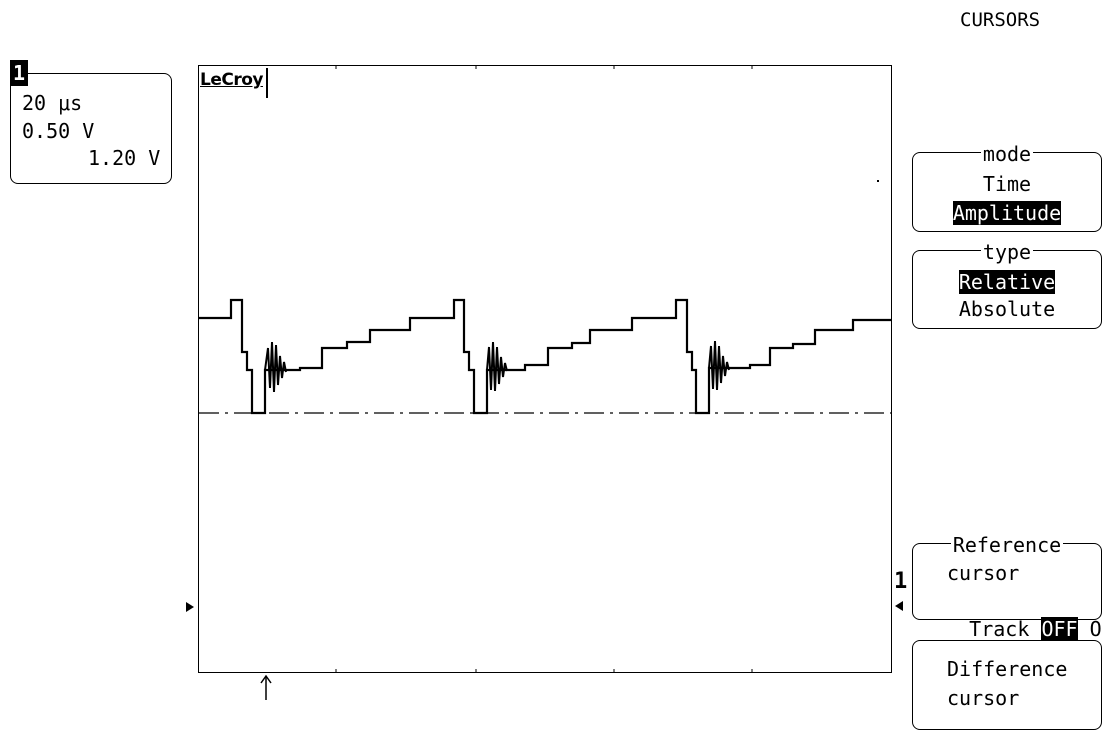 The height and width of the screenshot is (730, 1102). Describe the element at coordinates (1007, 545) in the screenshot. I see `reference-cursor-header: Reference` at that location.